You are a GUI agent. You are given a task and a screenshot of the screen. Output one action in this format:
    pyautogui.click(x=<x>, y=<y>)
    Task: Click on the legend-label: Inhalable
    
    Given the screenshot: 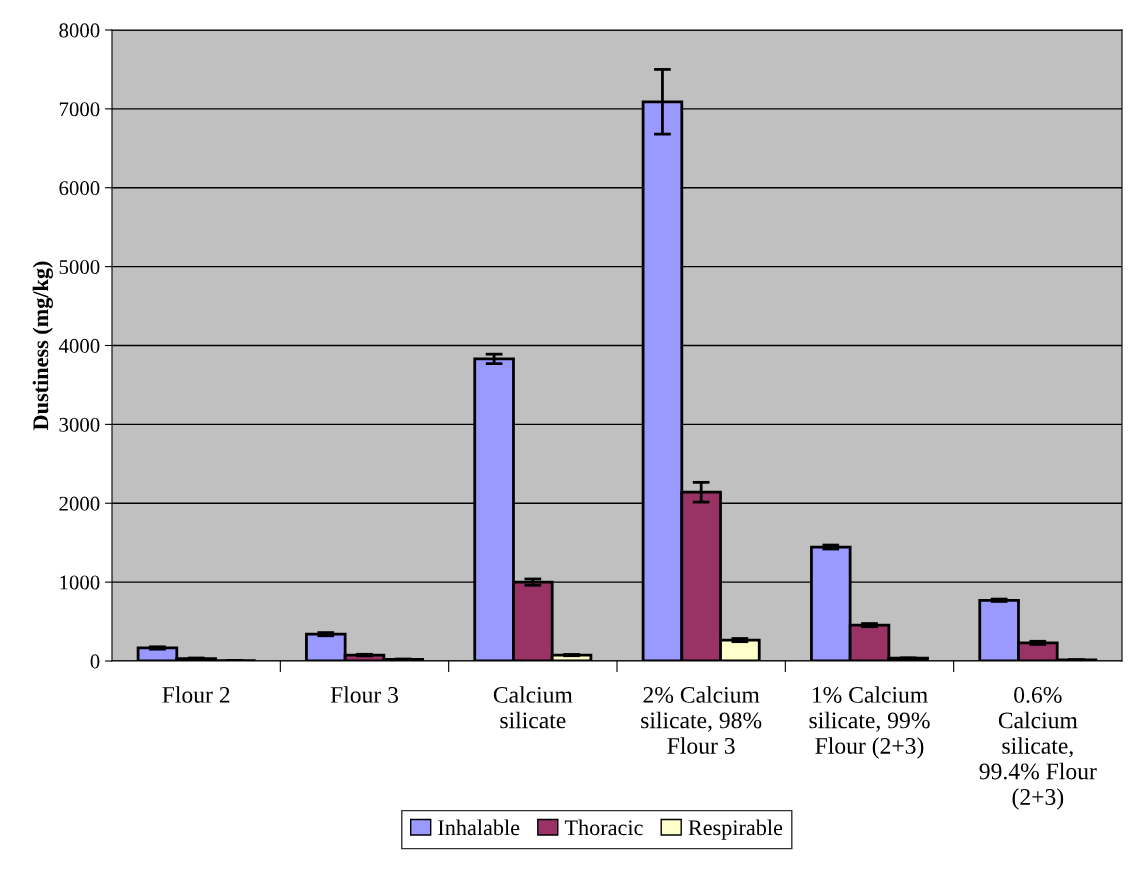 What is the action you would take?
    pyautogui.click(x=479, y=827)
    